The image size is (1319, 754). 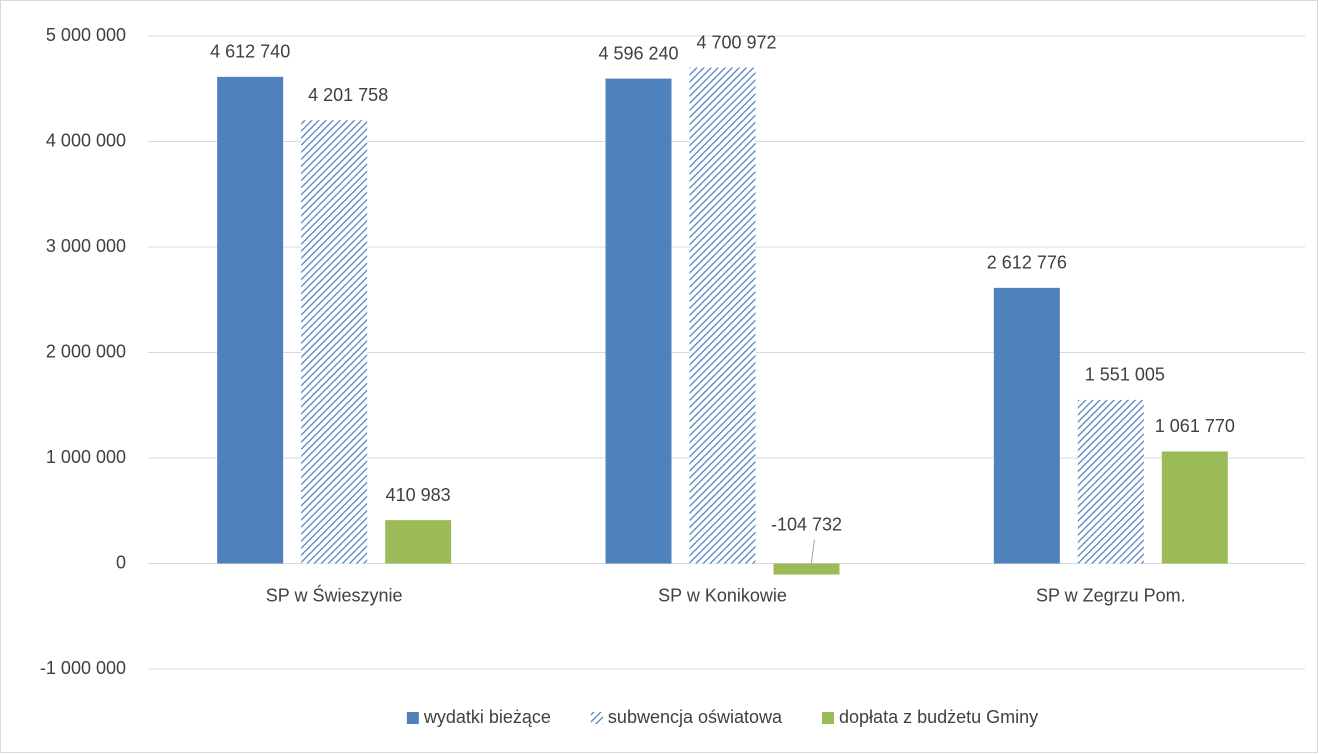 What do you see at coordinates (1027, 263) in the screenshot?
I see `data-label: 2 612 776` at bounding box center [1027, 263].